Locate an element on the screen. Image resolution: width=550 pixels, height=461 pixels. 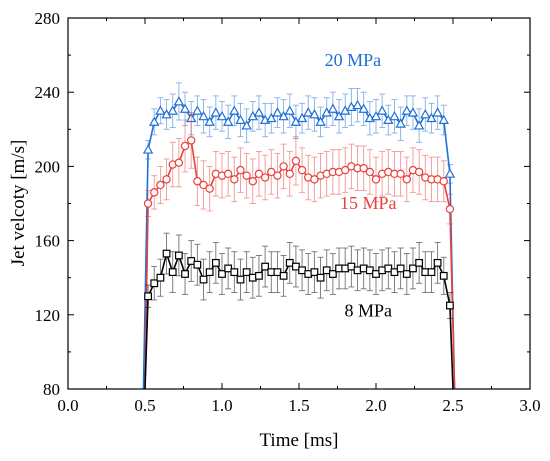
8-mpa-label: 8 MPa is located at coordinates (369, 311).